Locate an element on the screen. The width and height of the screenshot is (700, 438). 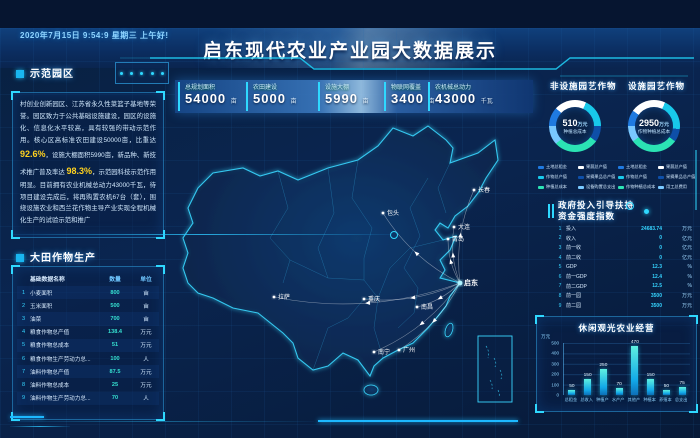
stat-value: 5990 亩 is located at coordinates (347, 98).